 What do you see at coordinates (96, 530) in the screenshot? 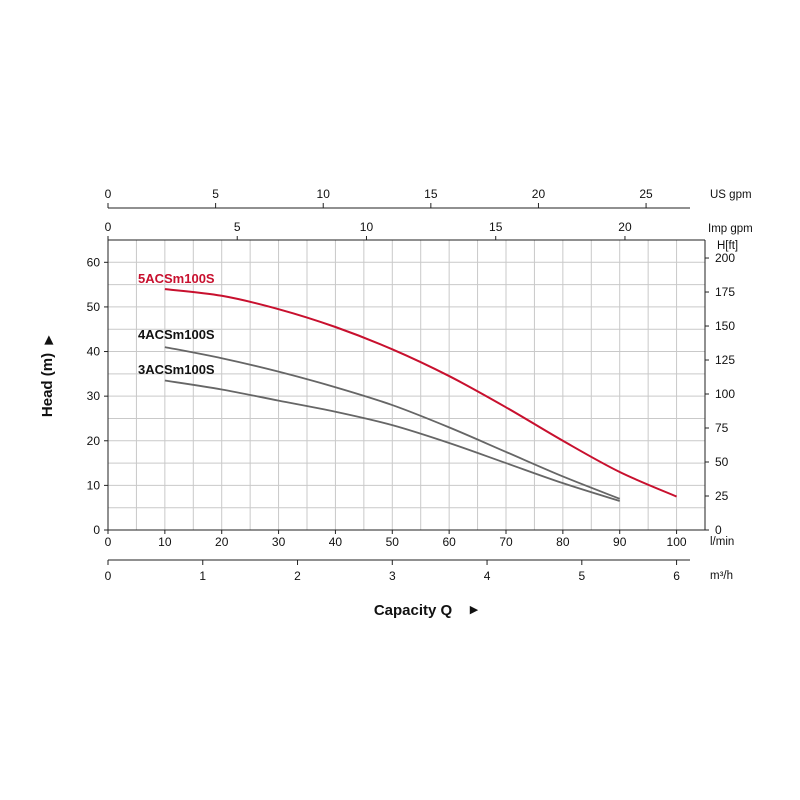
I see `y-tick-label: 0` at bounding box center [96, 530].